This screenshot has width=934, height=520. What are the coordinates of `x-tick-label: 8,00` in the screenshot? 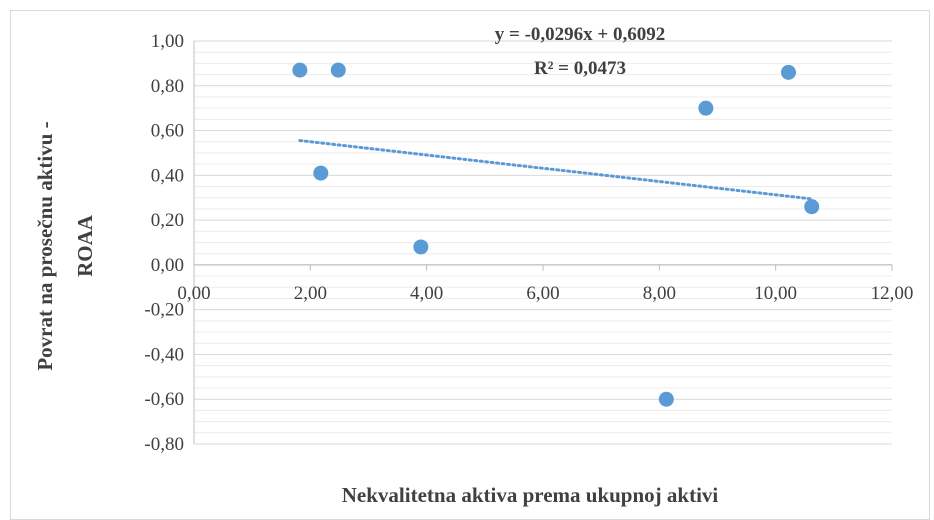 It's located at (659, 293).